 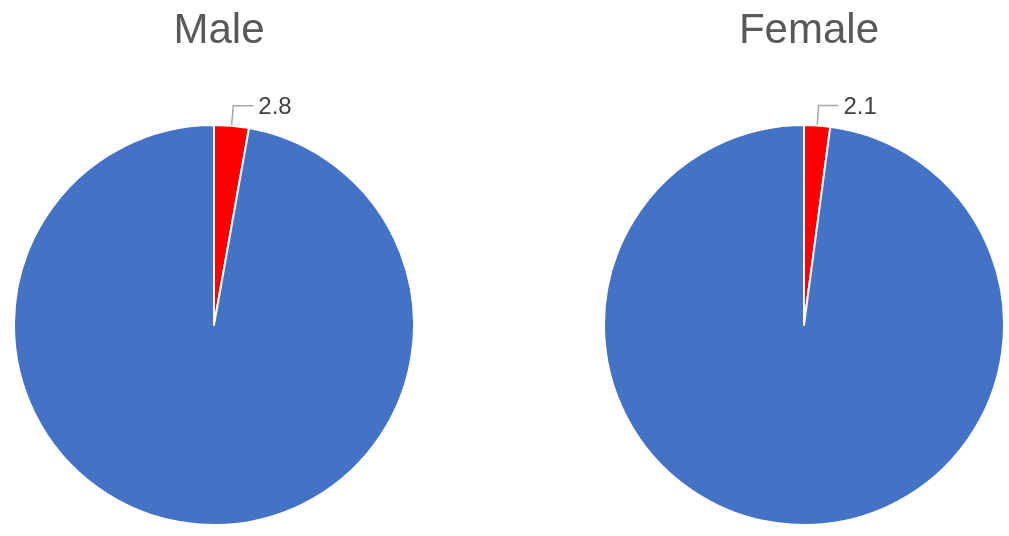 I want to click on chart-title: Male, so click(x=219, y=28).